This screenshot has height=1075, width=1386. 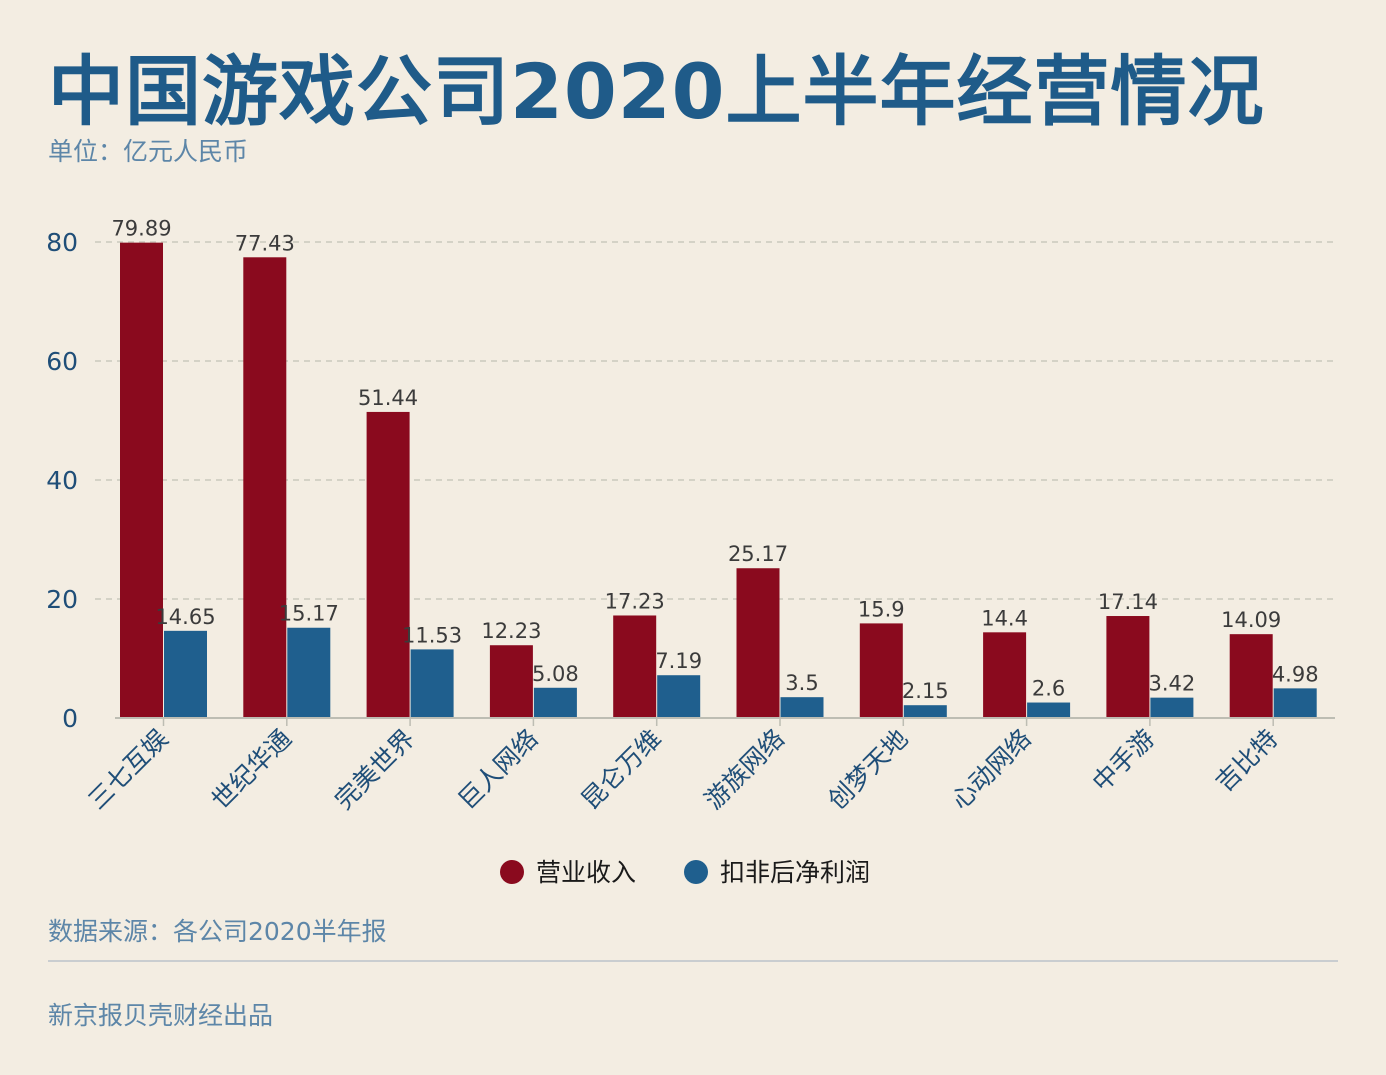 I want to click on revenue-value-label: 79.89, so click(x=141, y=229).